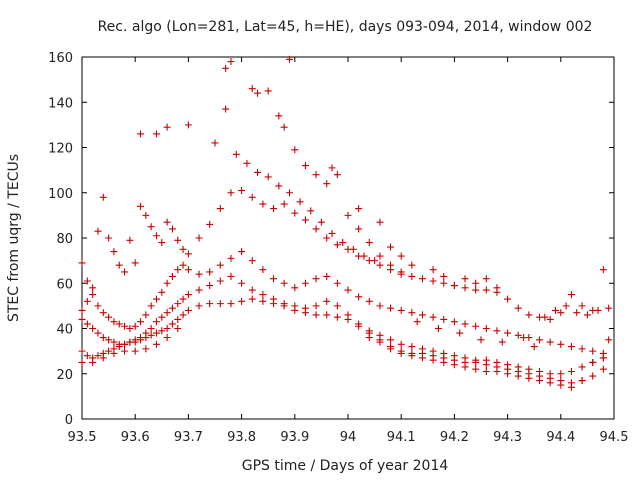  What do you see at coordinates (135, 437) in the screenshot?
I see `x-tick-label: 93.6` at bounding box center [135, 437].